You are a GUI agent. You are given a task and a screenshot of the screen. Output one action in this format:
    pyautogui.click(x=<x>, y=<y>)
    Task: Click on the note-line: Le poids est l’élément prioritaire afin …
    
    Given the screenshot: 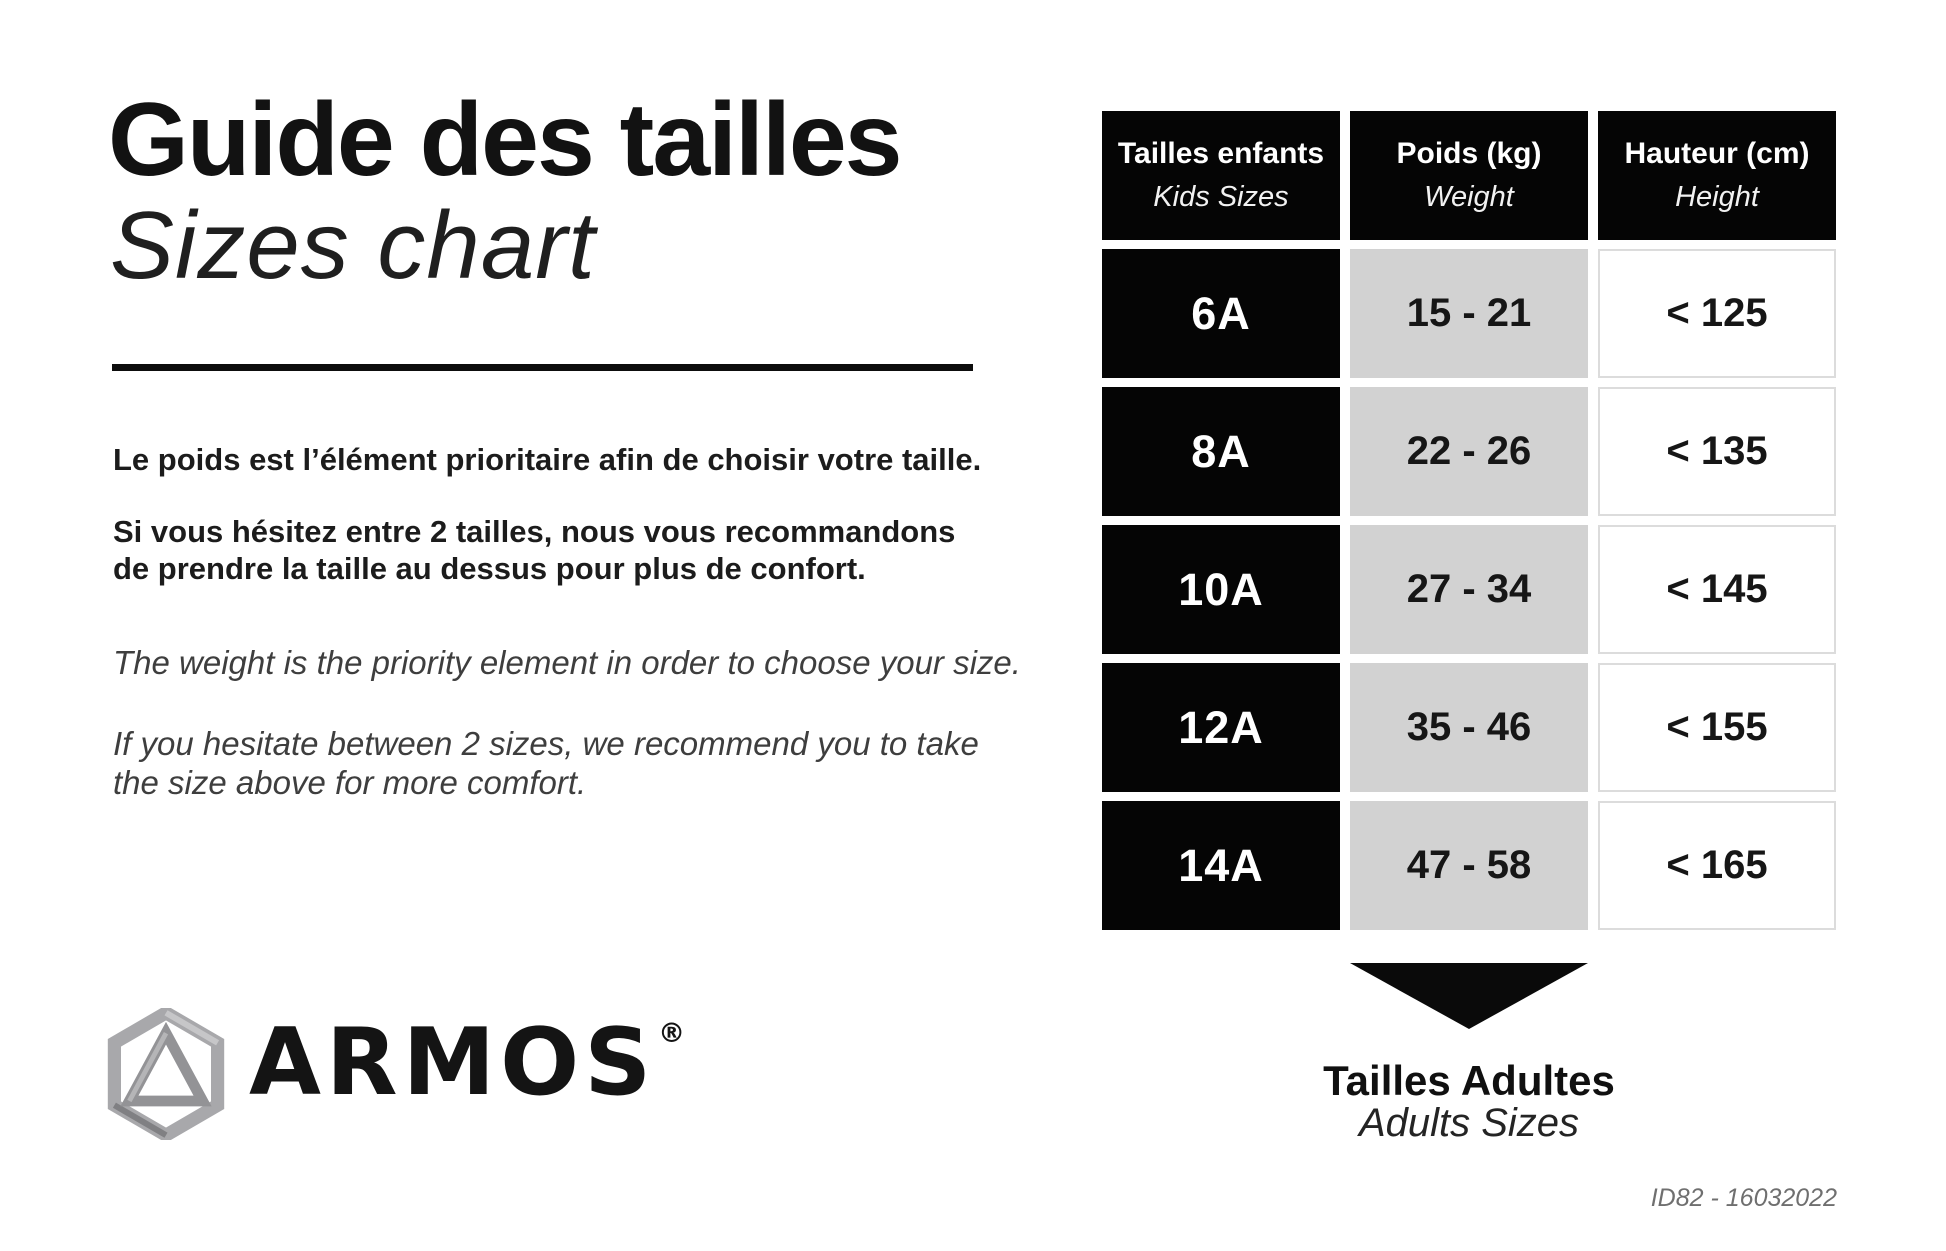 What is the action you would take?
    pyautogui.click(x=547, y=459)
    